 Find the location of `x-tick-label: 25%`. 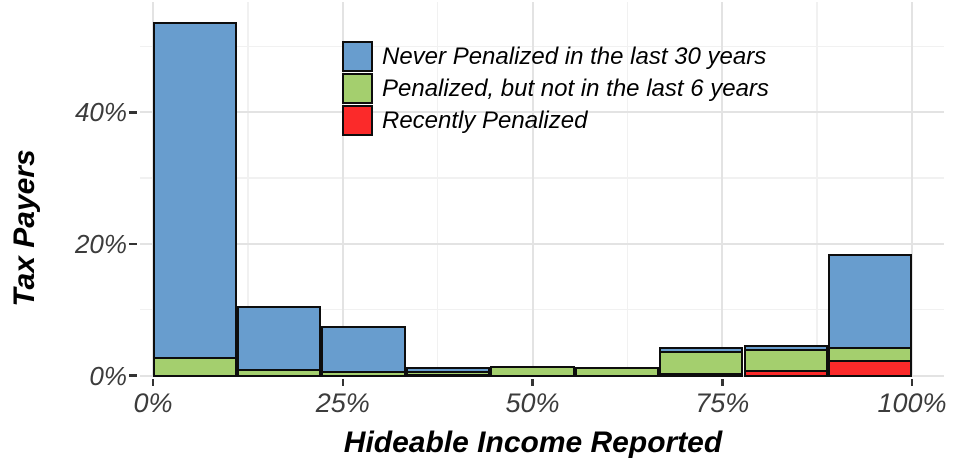

x-tick-label: 25% is located at coordinates (342, 403).